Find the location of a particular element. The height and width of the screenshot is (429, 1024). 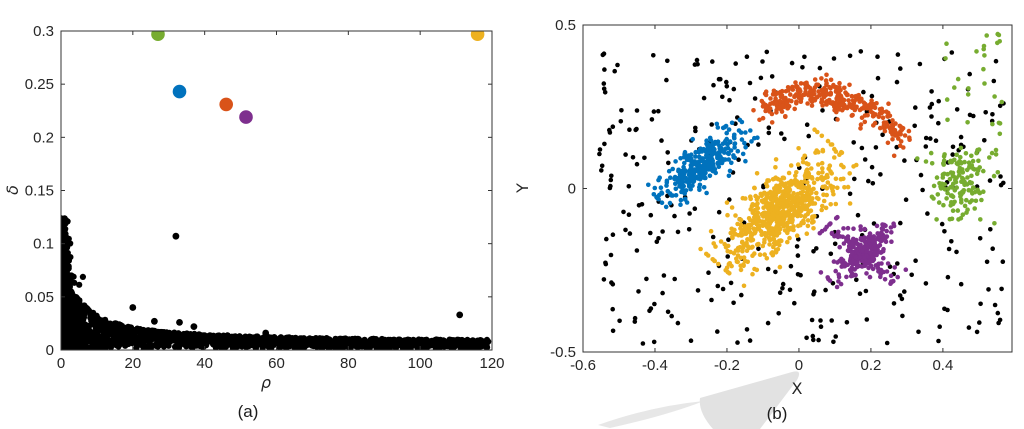

blue-cluster is located at coordinates (703, 163).